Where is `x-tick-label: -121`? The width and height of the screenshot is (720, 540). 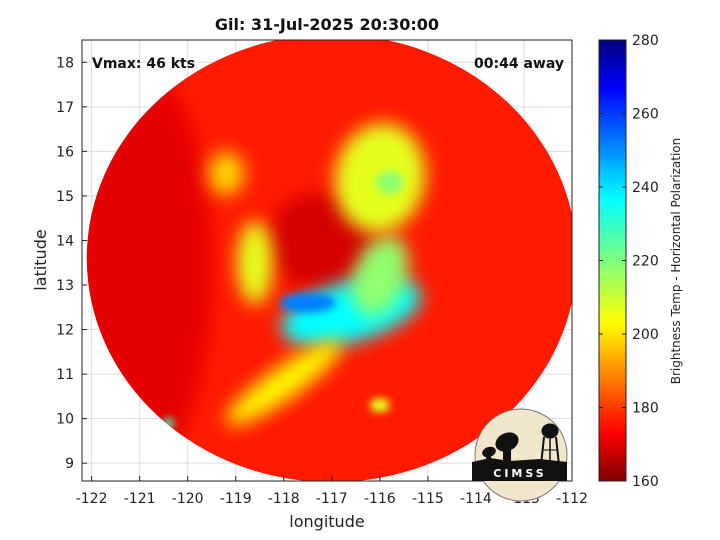
x-tick-label: -121 is located at coordinates (140, 499).